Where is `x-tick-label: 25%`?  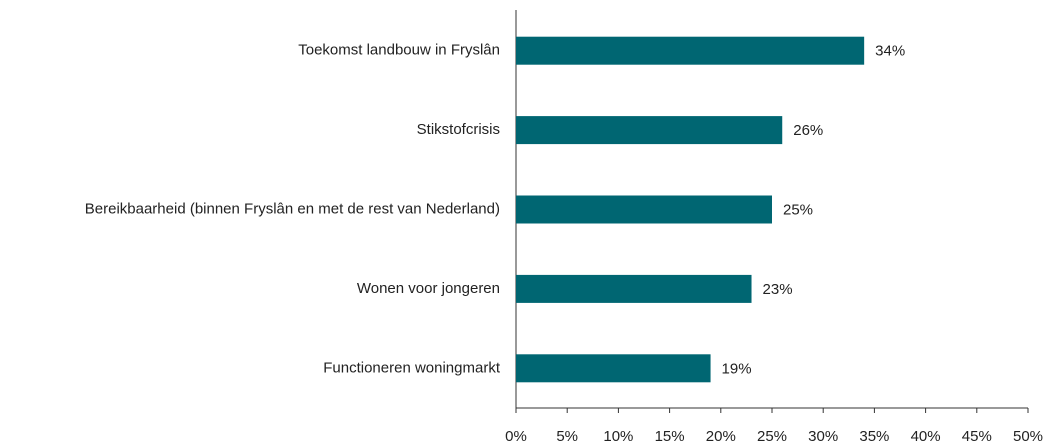
x-tick-label: 25% is located at coordinates (772, 436).